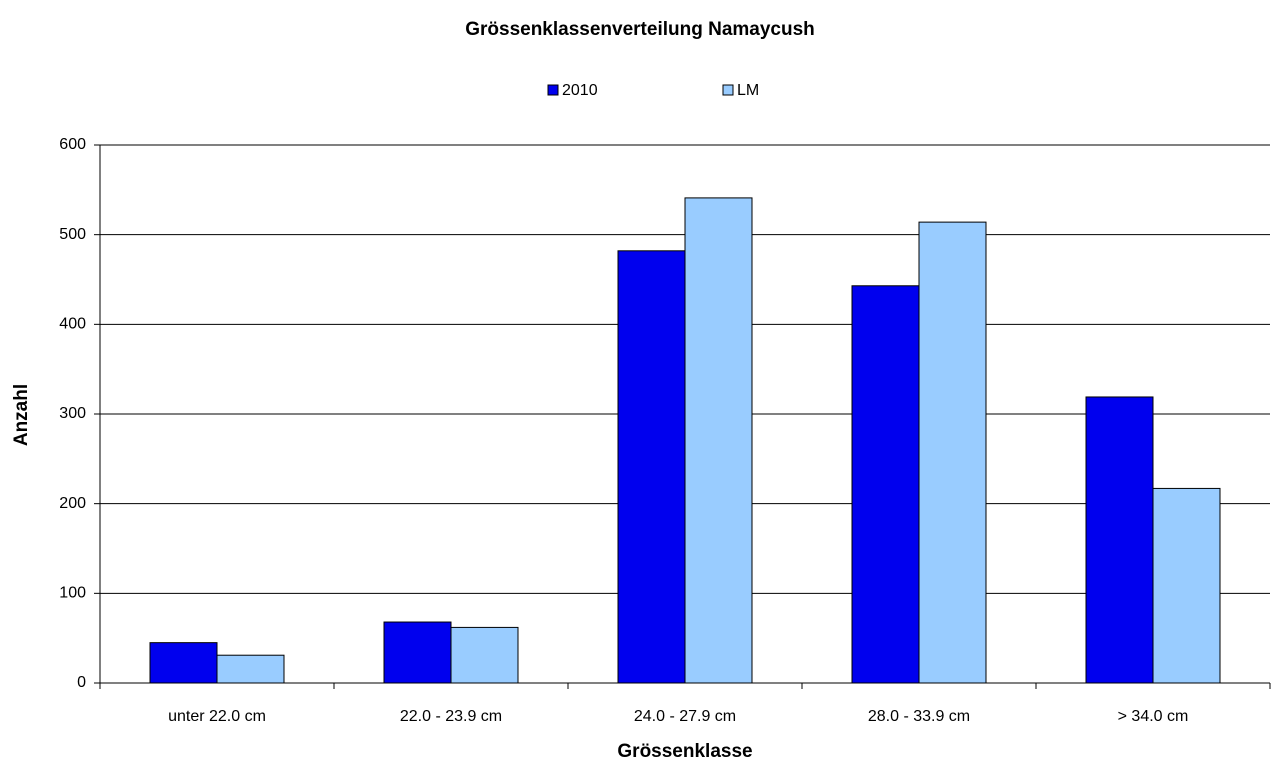 The width and height of the screenshot is (1280, 767). Describe the element at coordinates (72, 413) in the screenshot. I see `y-tick-label: 300` at that location.